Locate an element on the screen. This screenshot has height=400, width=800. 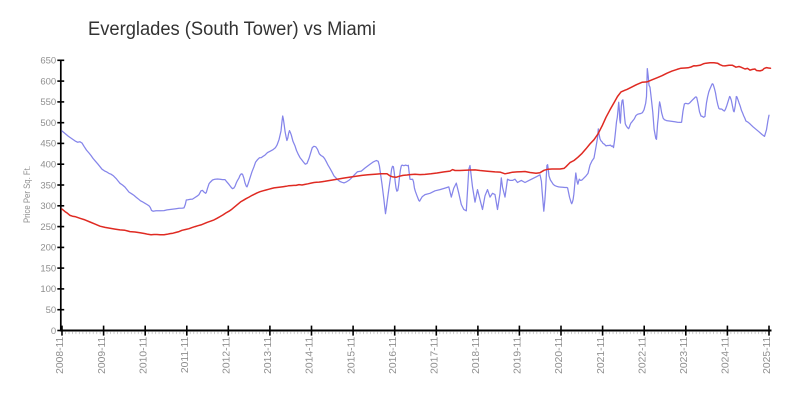
svg-text: 2021-11 is located at coordinates (601, 355).